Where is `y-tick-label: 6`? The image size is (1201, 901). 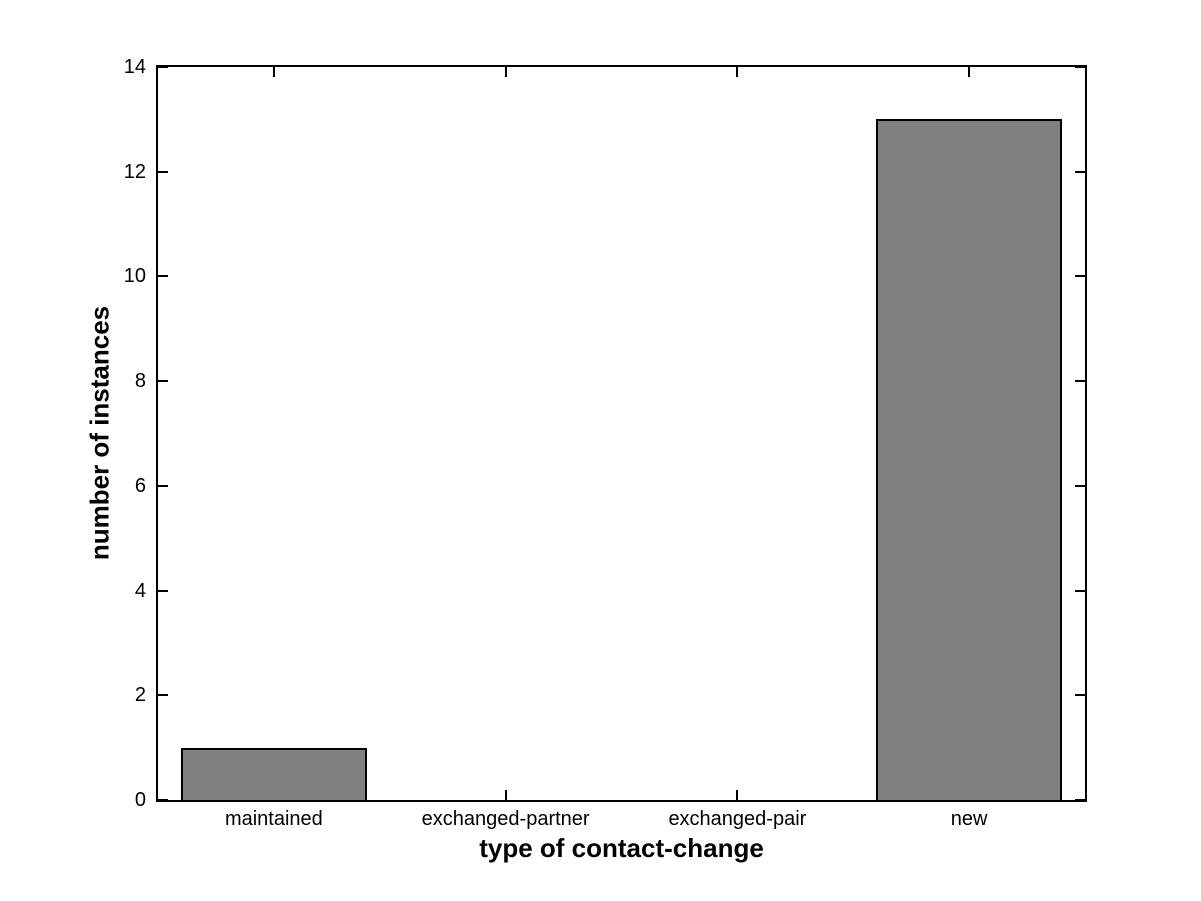 y-tick-label: 6 is located at coordinates (140, 485).